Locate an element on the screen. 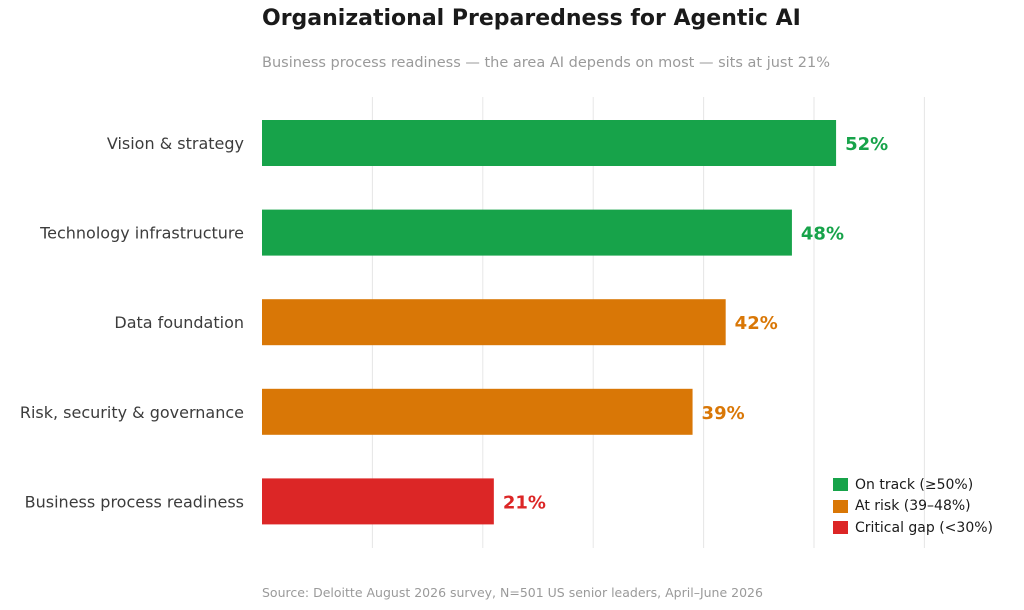 The height and width of the screenshot is (610, 1024). legend-item-on-track: On track (≥50%) is located at coordinates (913, 485).